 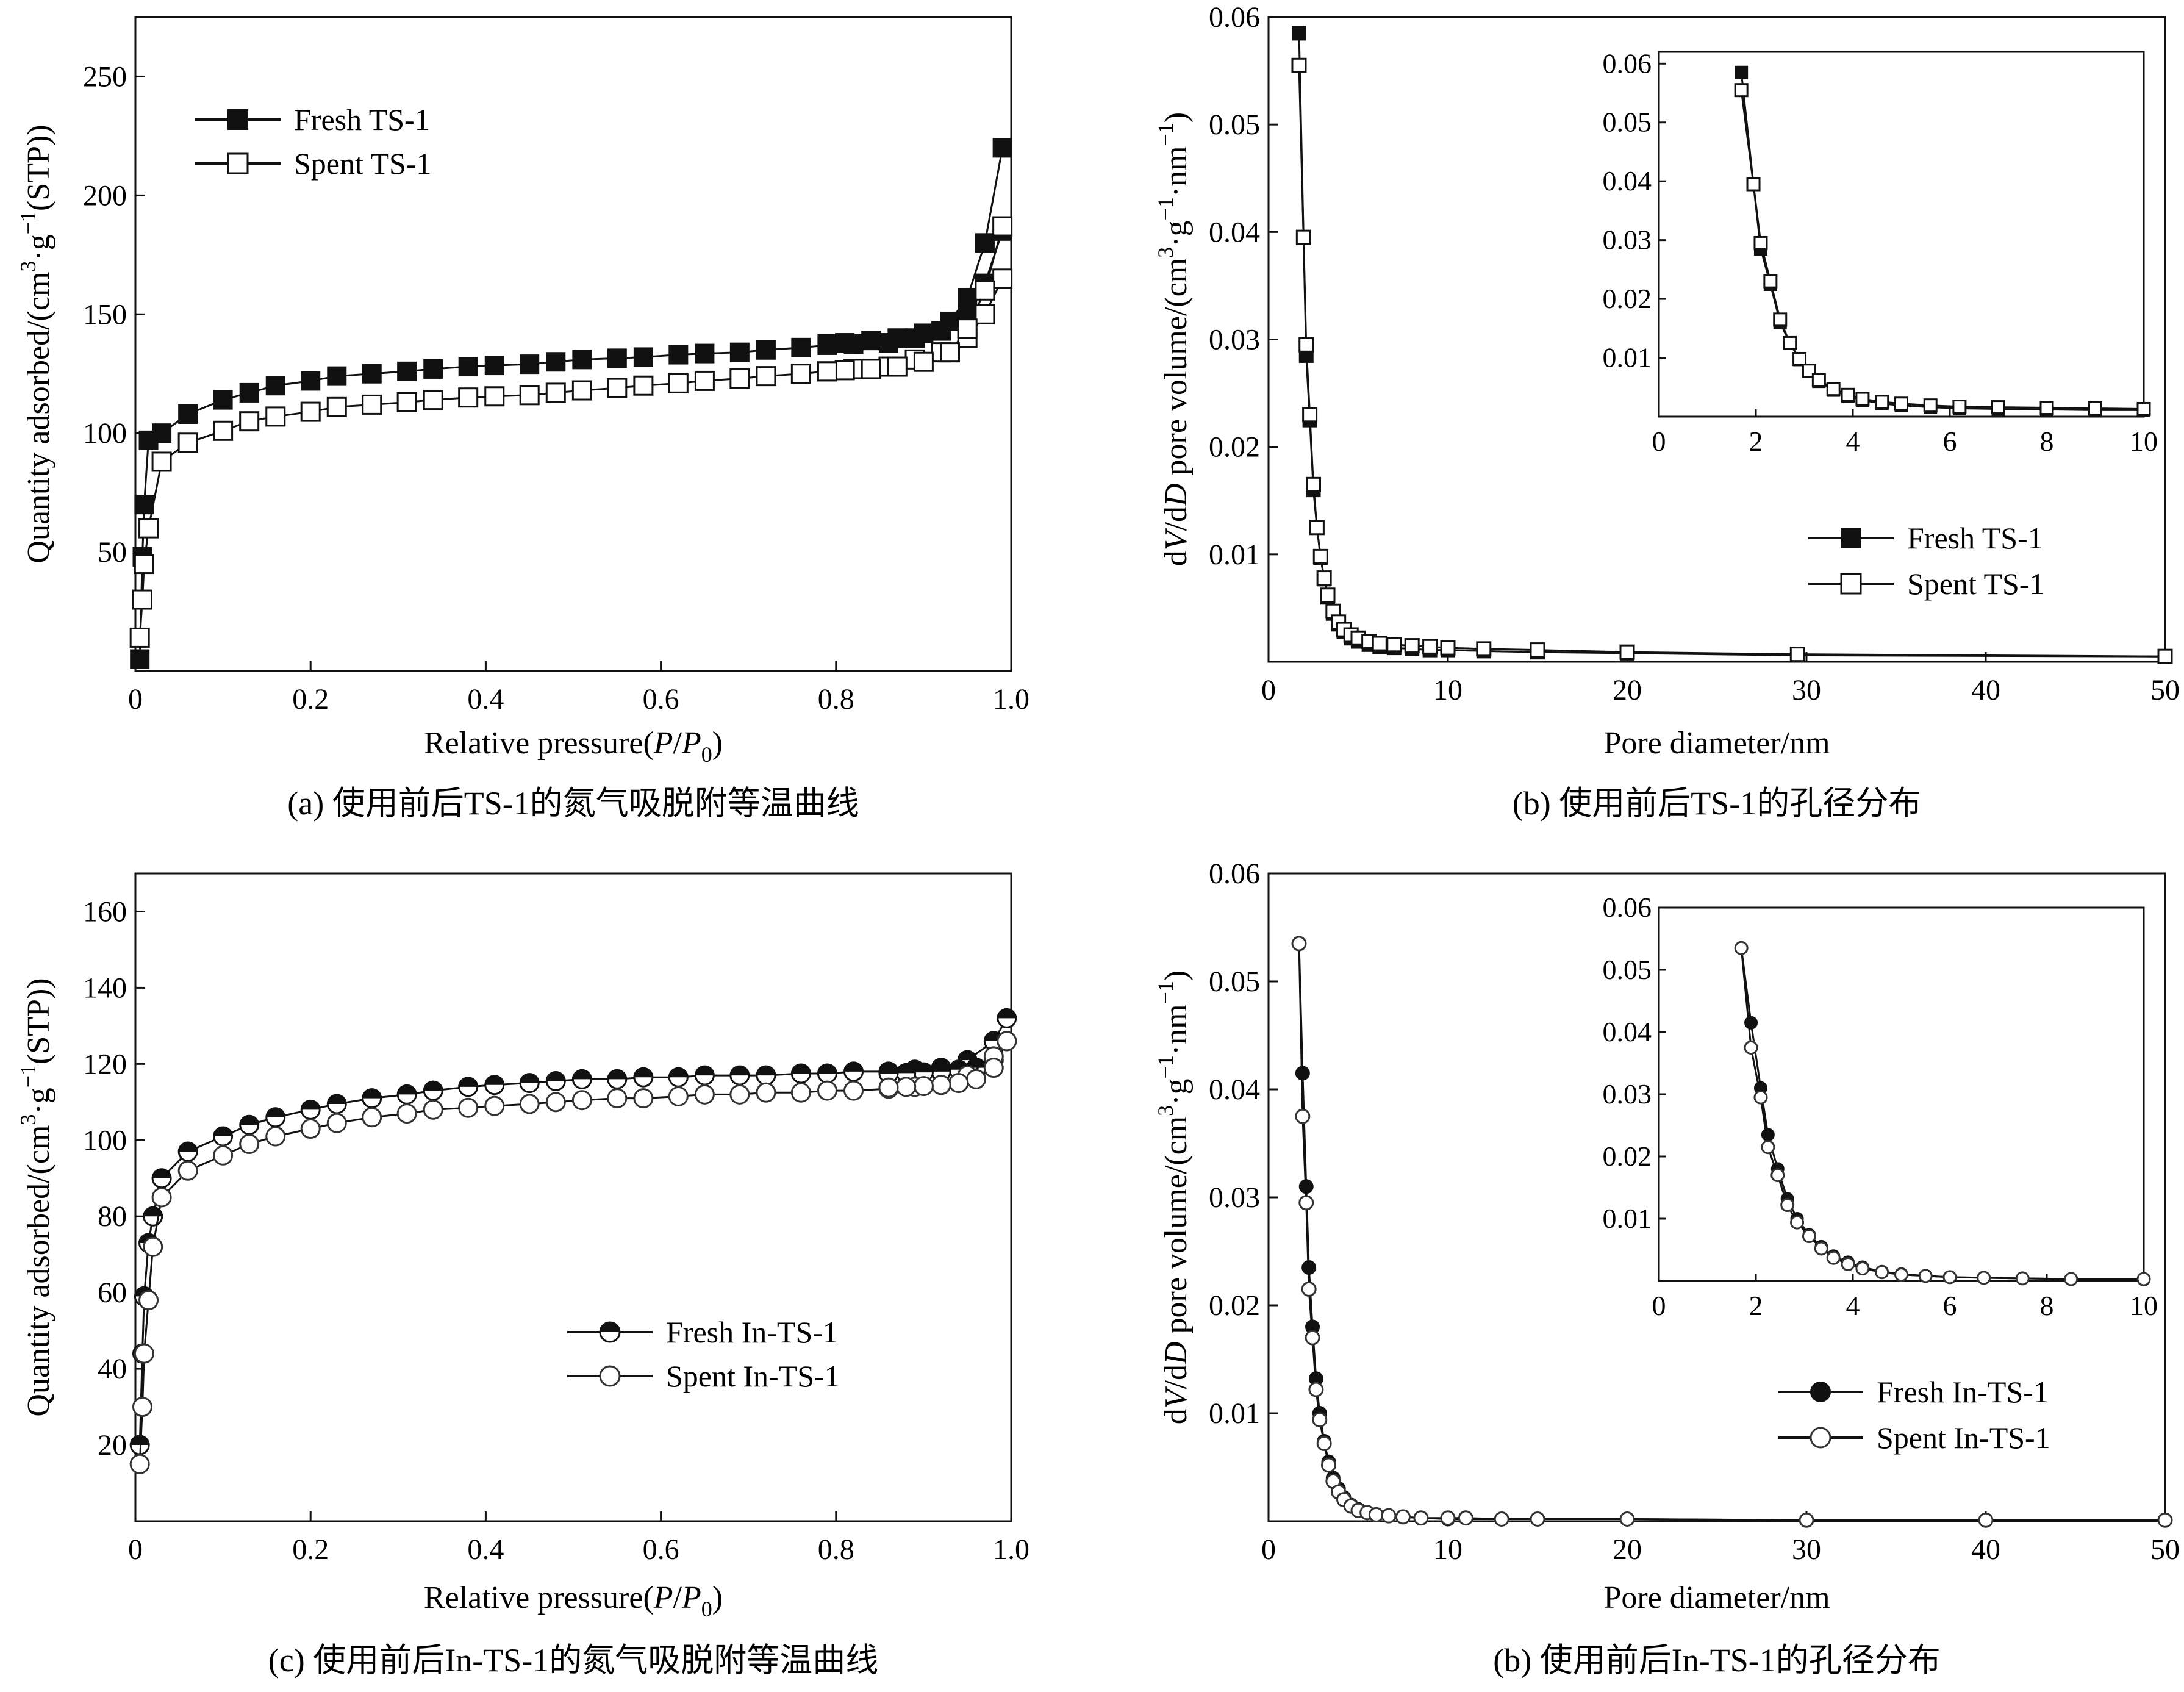 What do you see at coordinates (1234, 982) in the screenshot?
I see `y-tick-label: 0.05` at bounding box center [1234, 982].